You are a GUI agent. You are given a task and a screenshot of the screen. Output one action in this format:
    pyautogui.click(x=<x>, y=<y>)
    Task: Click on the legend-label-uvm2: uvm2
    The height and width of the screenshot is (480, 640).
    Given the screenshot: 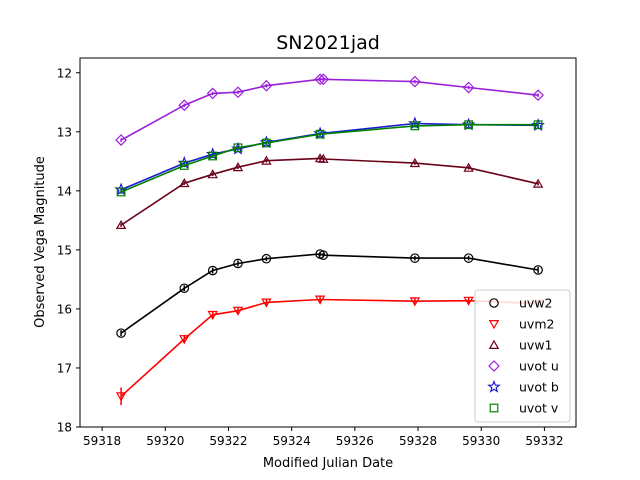 What is the action you would take?
    pyautogui.click(x=536, y=324)
    